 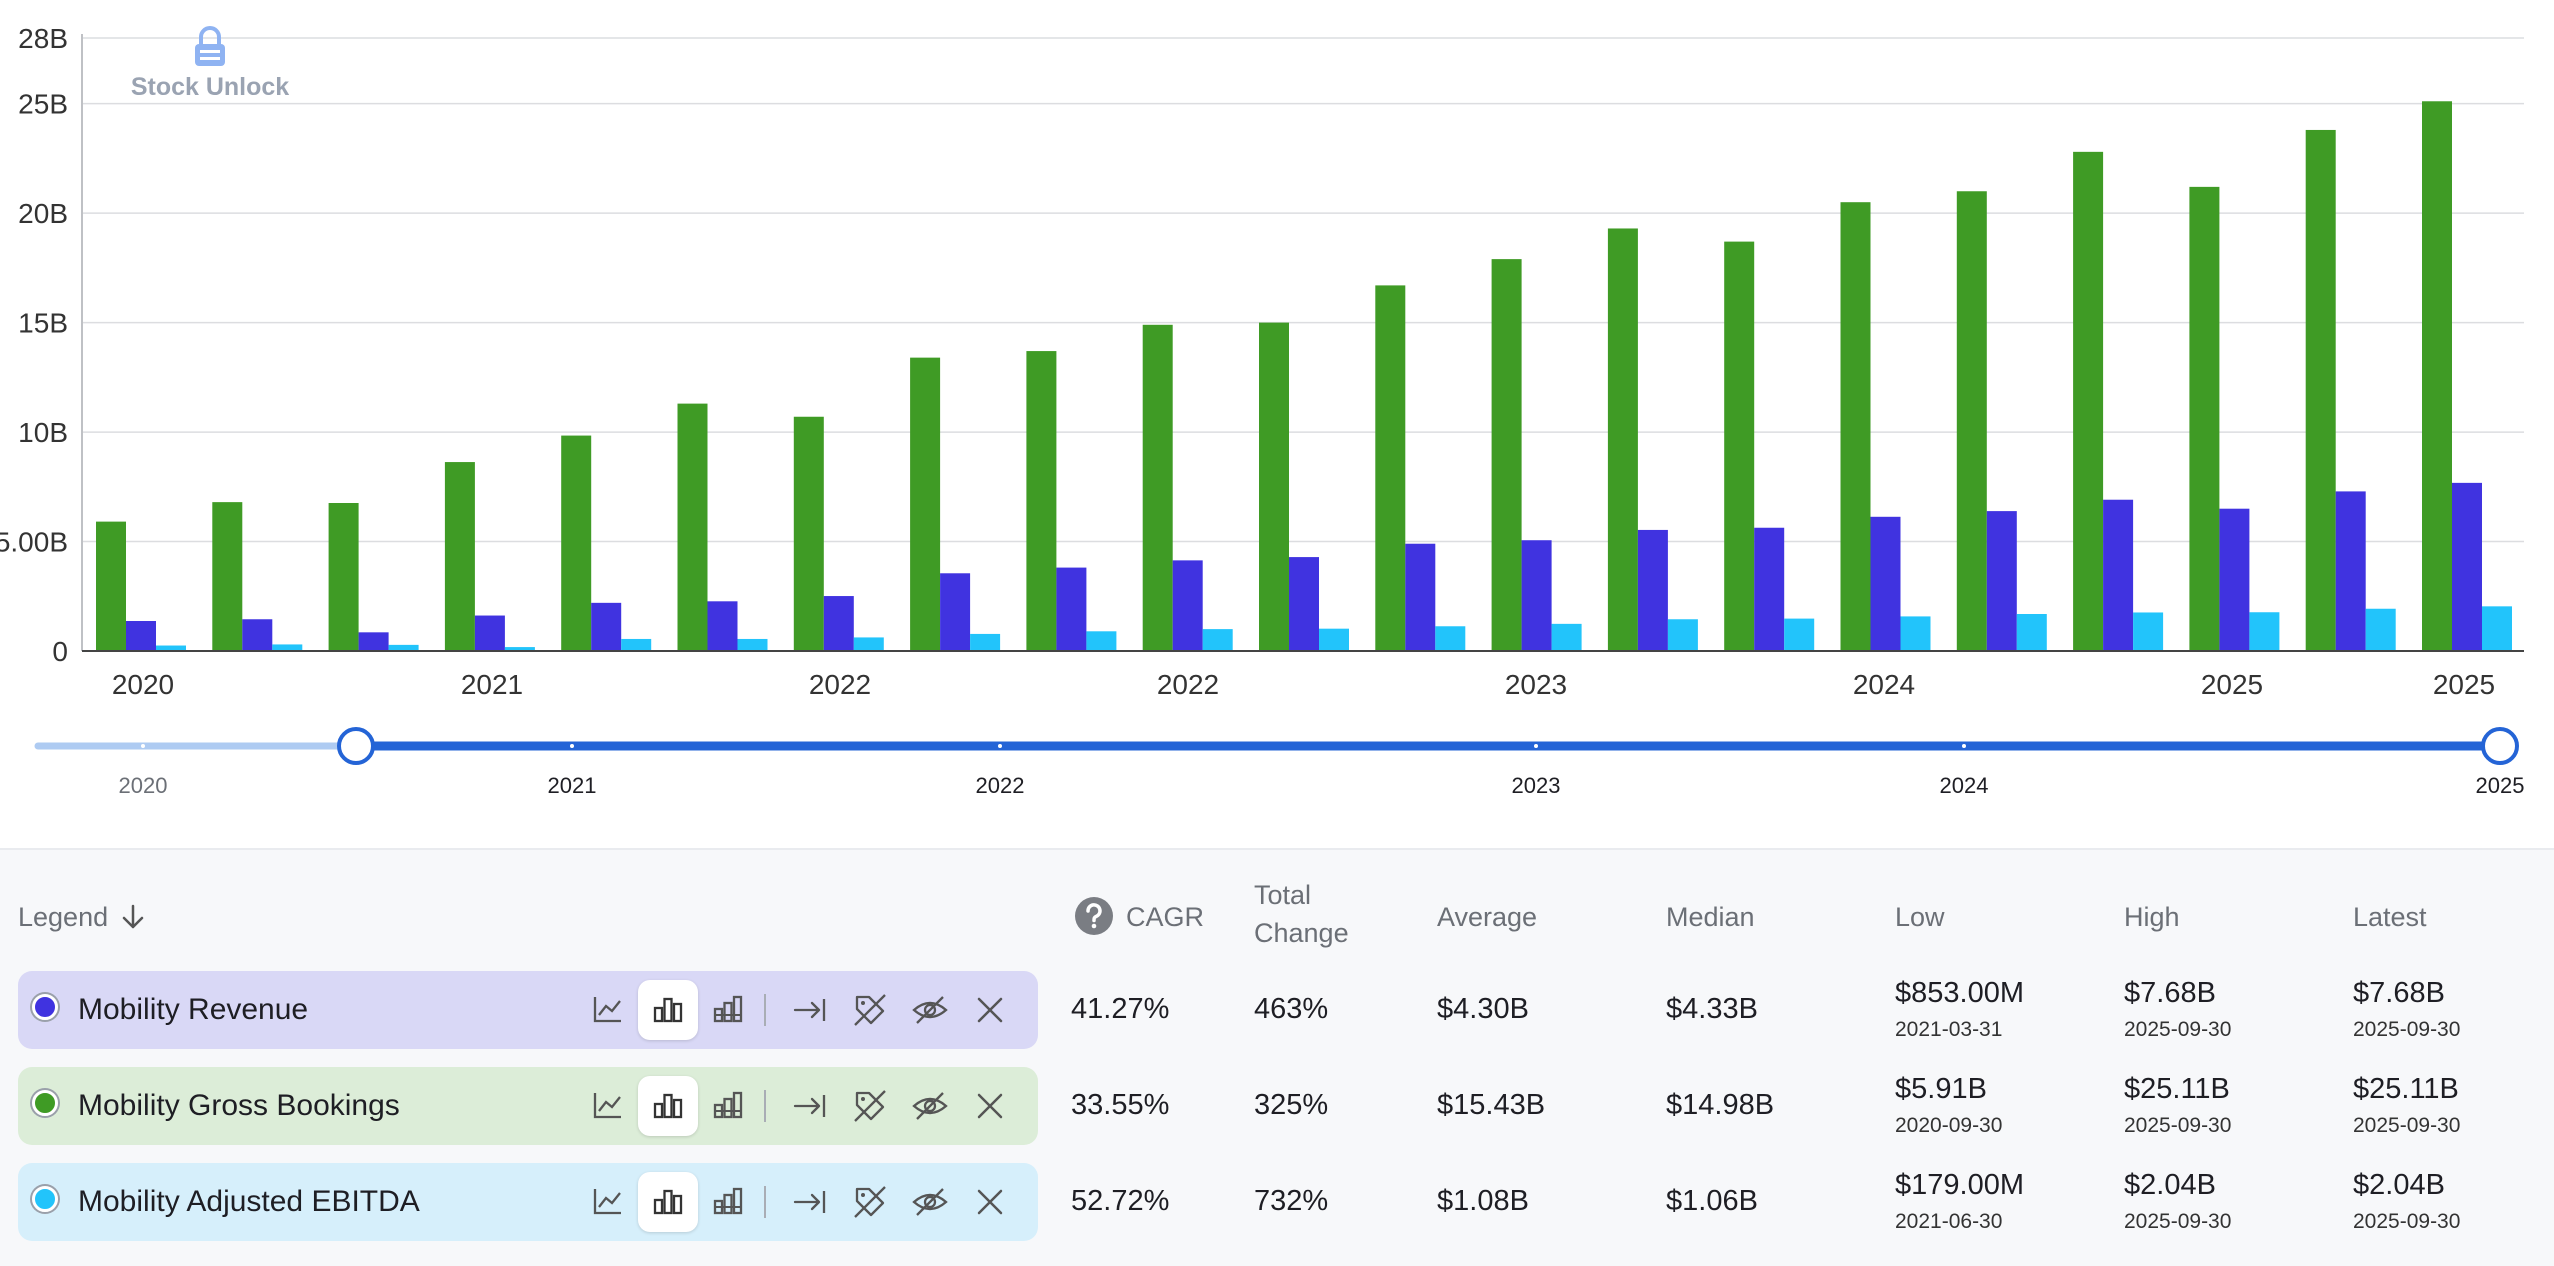 What do you see at coordinates (528, 1106) in the screenshot?
I see `legend-row-mobility-gross-bookings: Mobility Gross Bookings` at bounding box center [528, 1106].